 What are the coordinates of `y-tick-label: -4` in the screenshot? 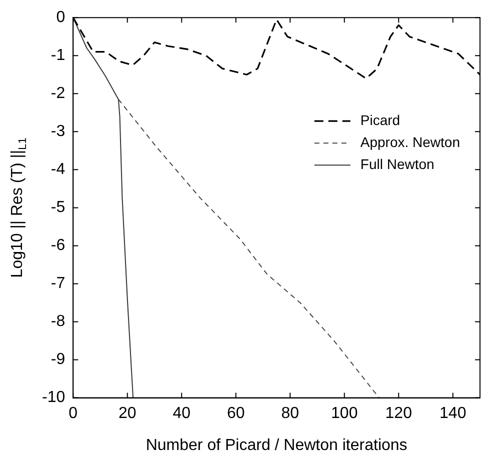 It's located at (58, 169).